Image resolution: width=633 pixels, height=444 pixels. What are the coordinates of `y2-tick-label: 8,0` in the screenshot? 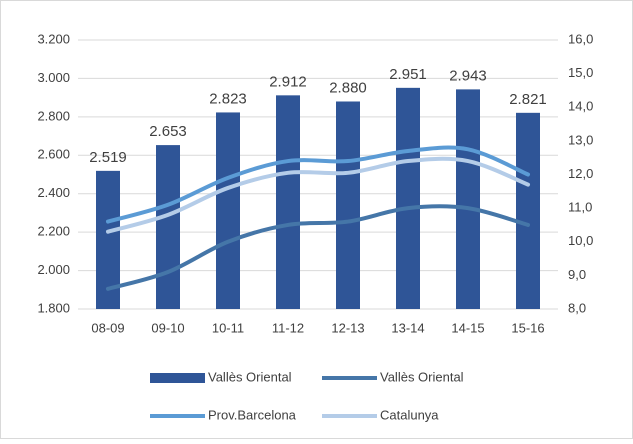 It's located at (577, 307).